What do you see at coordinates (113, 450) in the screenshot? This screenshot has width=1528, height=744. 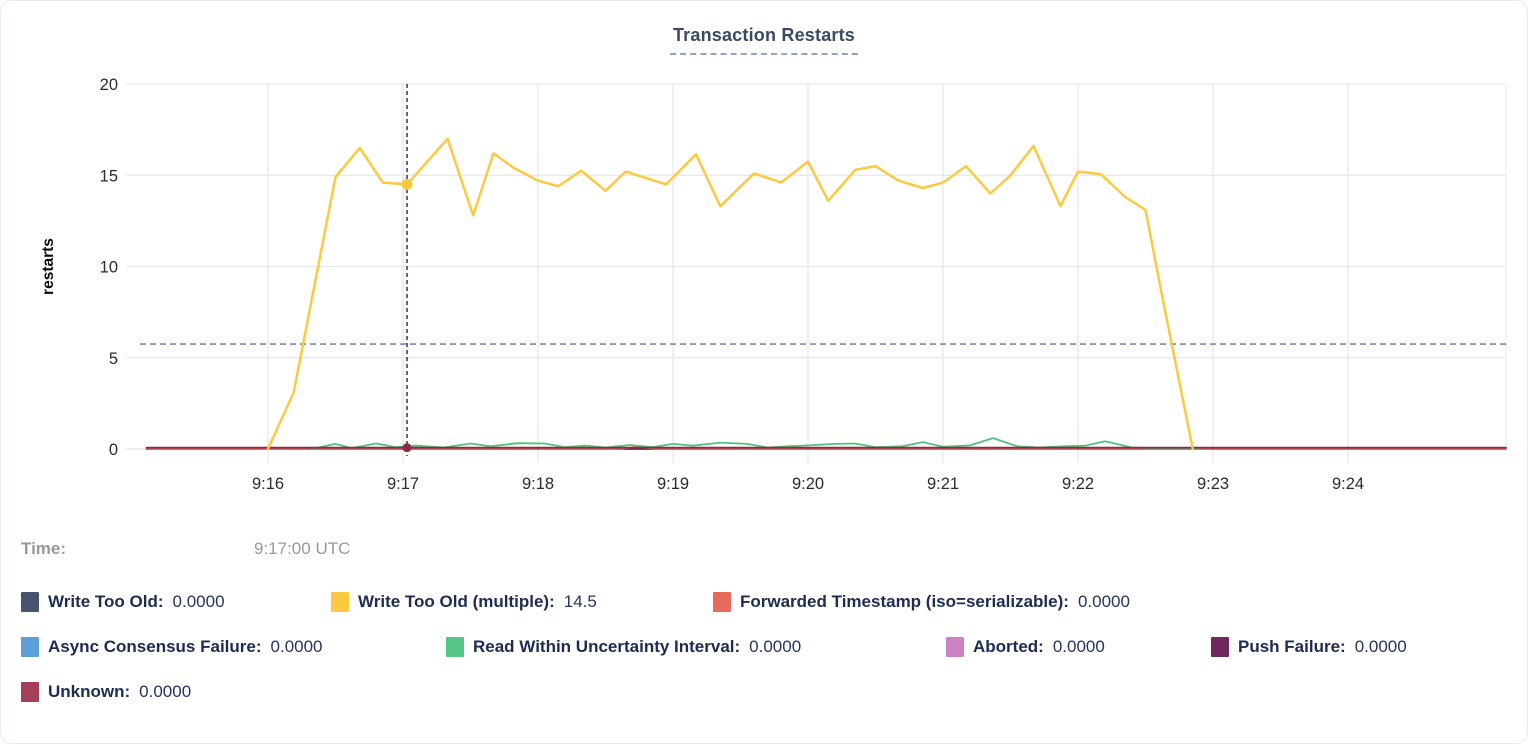 I see `y-tick-label: 0` at bounding box center [113, 450].